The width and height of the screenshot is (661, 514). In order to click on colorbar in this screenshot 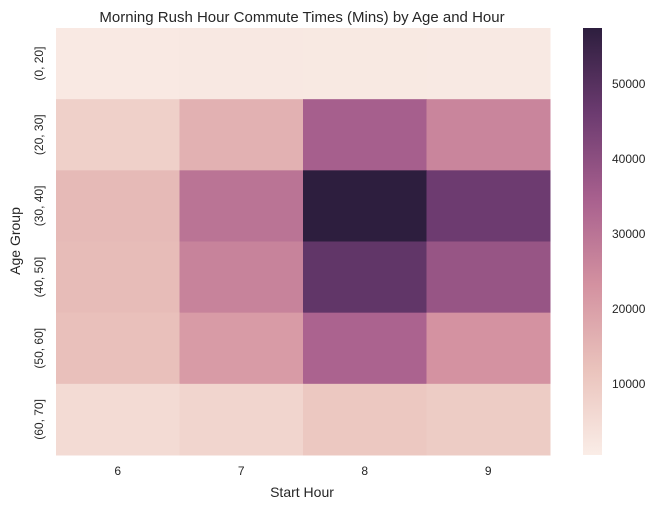, I will do `click(592, 241)`.